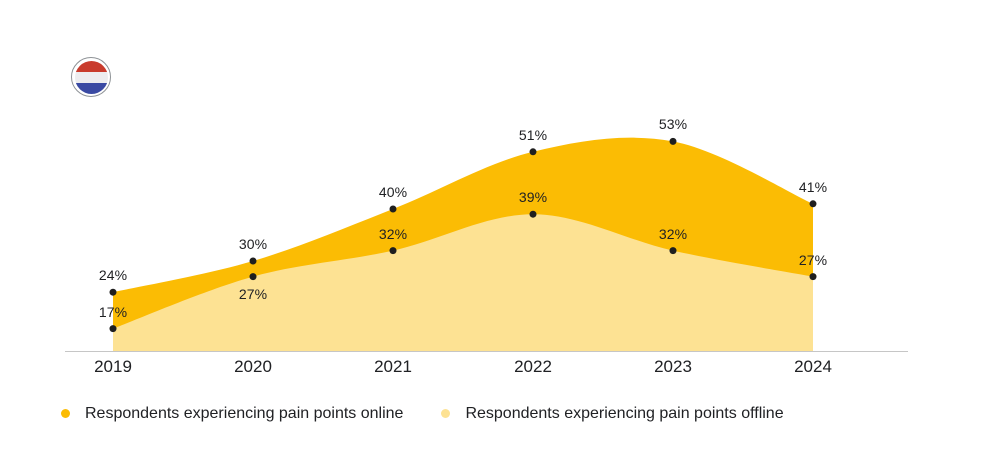 Image resolution: width=1000 pixels, height=469 pixels. Describe the element at coordinates (91, 66) in the screenshot. I see `flag-stripe-red` at that location.